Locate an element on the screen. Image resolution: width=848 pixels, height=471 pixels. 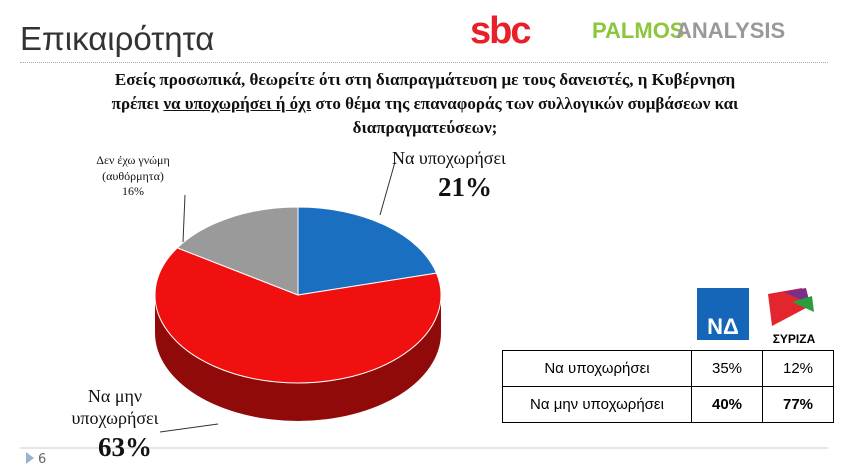
table-cell: 40% is located at coordinates (727, 404).